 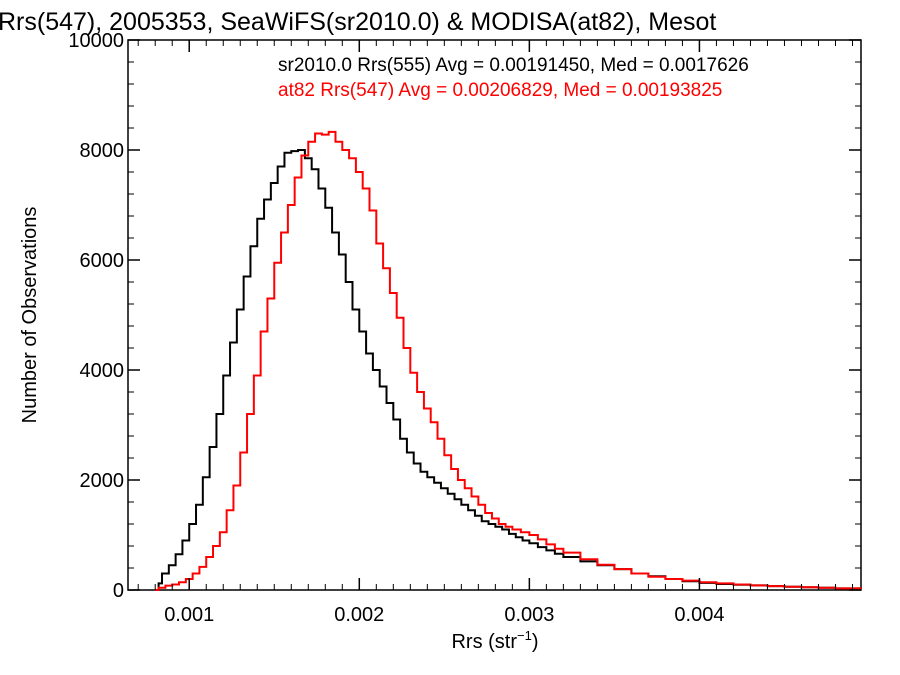 What do you see at coordinates (524, 635) in the screenshot?
I see `x-axis-title-superscript: −1` at bounding box center [524, 635].